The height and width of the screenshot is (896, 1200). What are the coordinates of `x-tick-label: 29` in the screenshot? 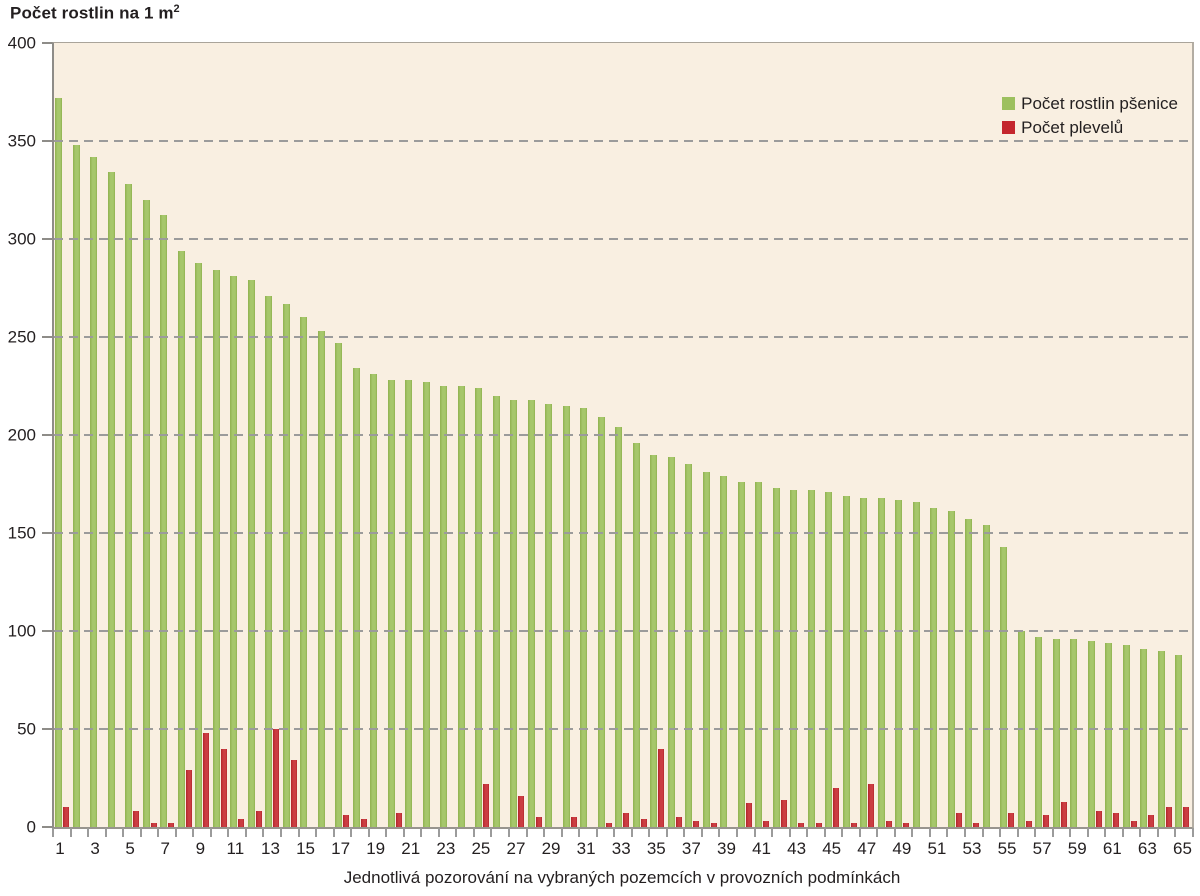 It's located at (551, 848).